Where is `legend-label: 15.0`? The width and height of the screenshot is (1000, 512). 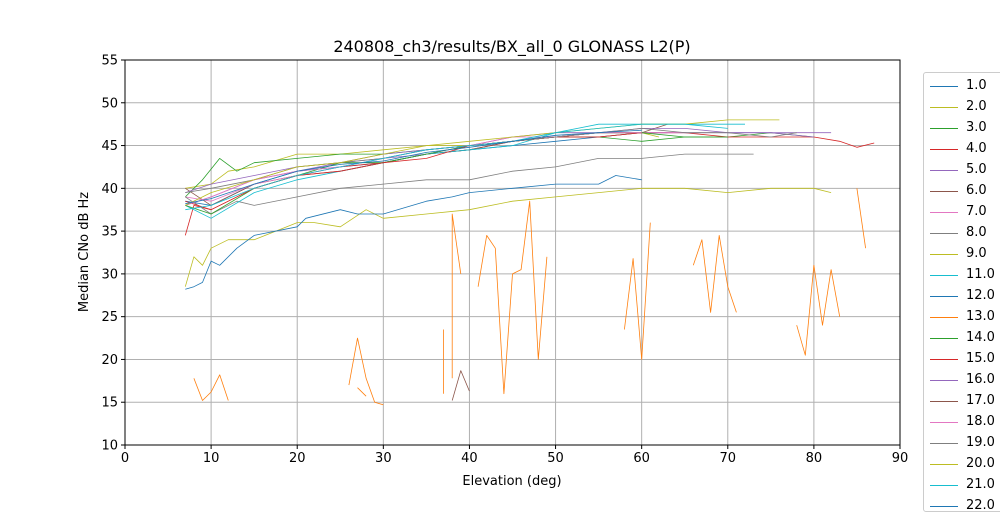
legend-label: 15.0 is located at coordinates (980, 358).